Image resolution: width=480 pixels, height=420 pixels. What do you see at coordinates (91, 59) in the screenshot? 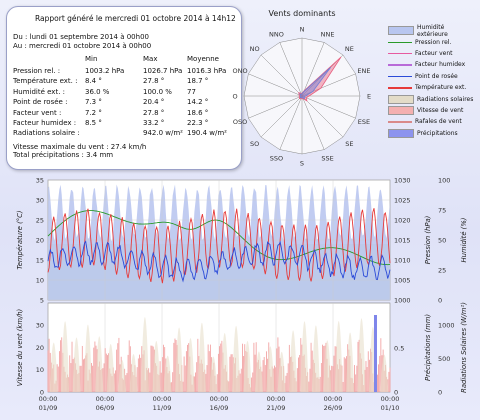
I see `col-min: Min` at bounding box center [91, 59].